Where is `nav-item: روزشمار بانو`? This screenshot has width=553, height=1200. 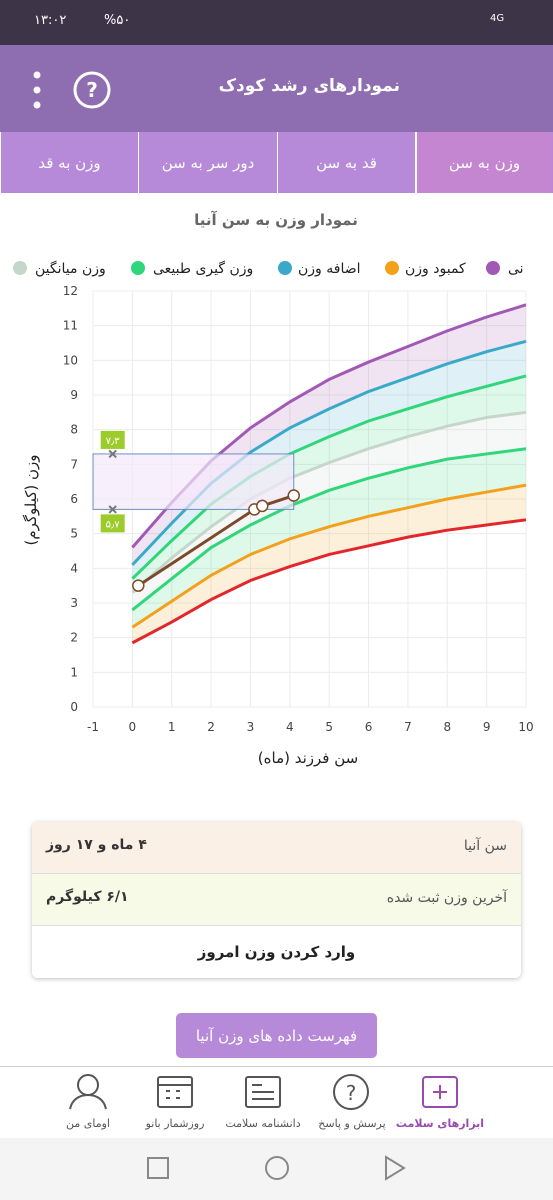
nav-item: روزشمار بانو is located at coordinates (175, 1123).